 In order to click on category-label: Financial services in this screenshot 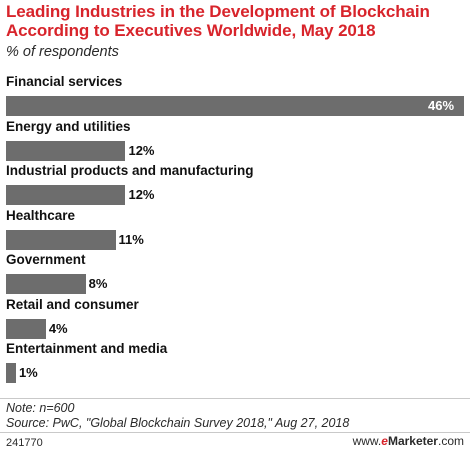, I will do `click(64, 81)`.